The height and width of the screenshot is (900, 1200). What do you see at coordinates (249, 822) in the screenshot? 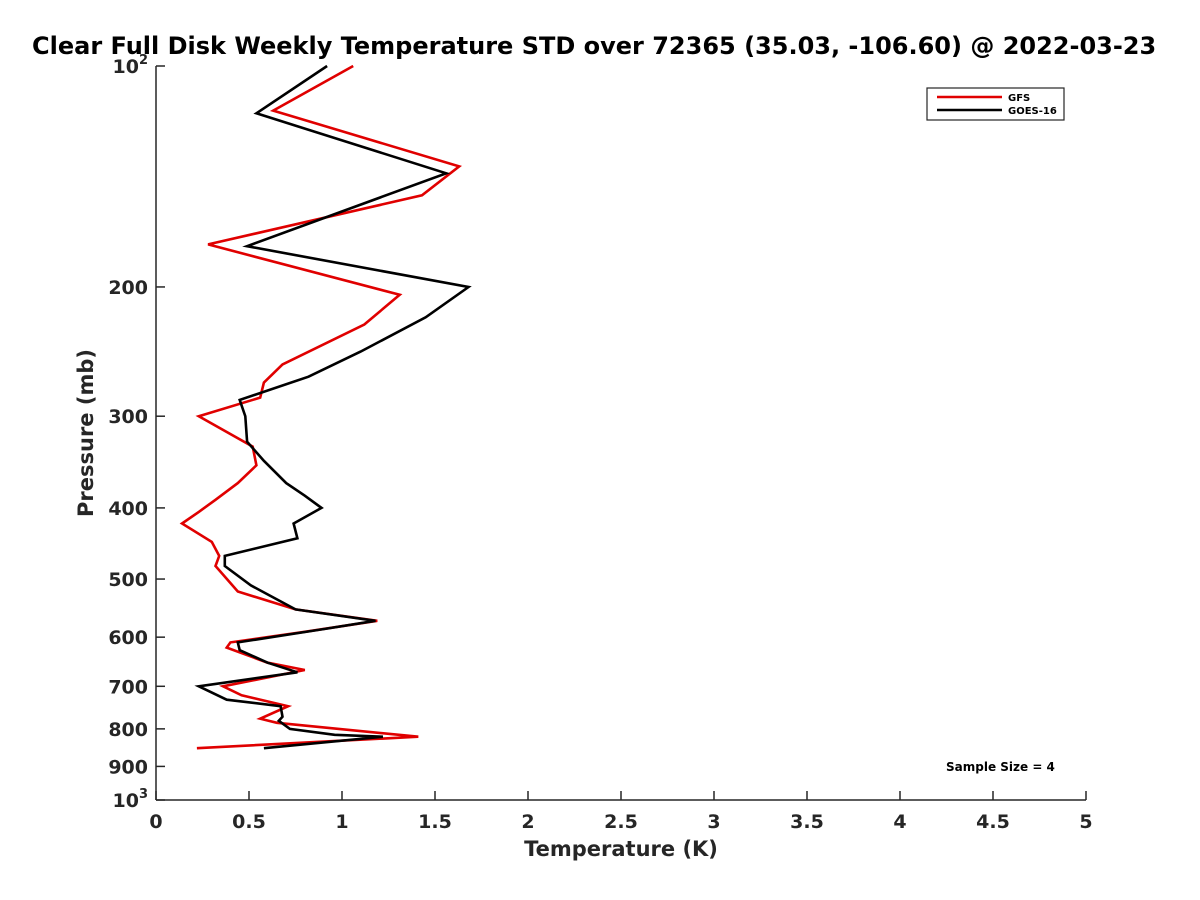
I see `x-tick-label: 0.5` at bounding box center [249, 822].